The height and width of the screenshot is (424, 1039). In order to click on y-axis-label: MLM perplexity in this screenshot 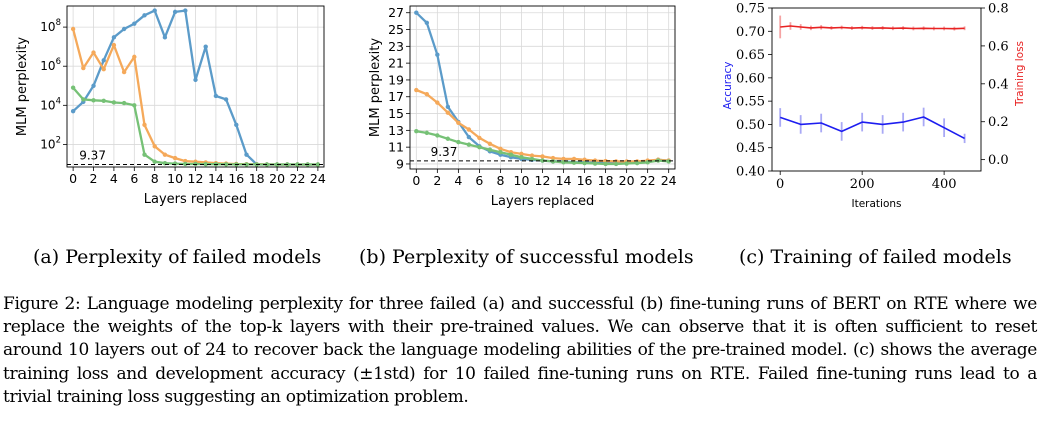, I will do `click(375, 87)`.